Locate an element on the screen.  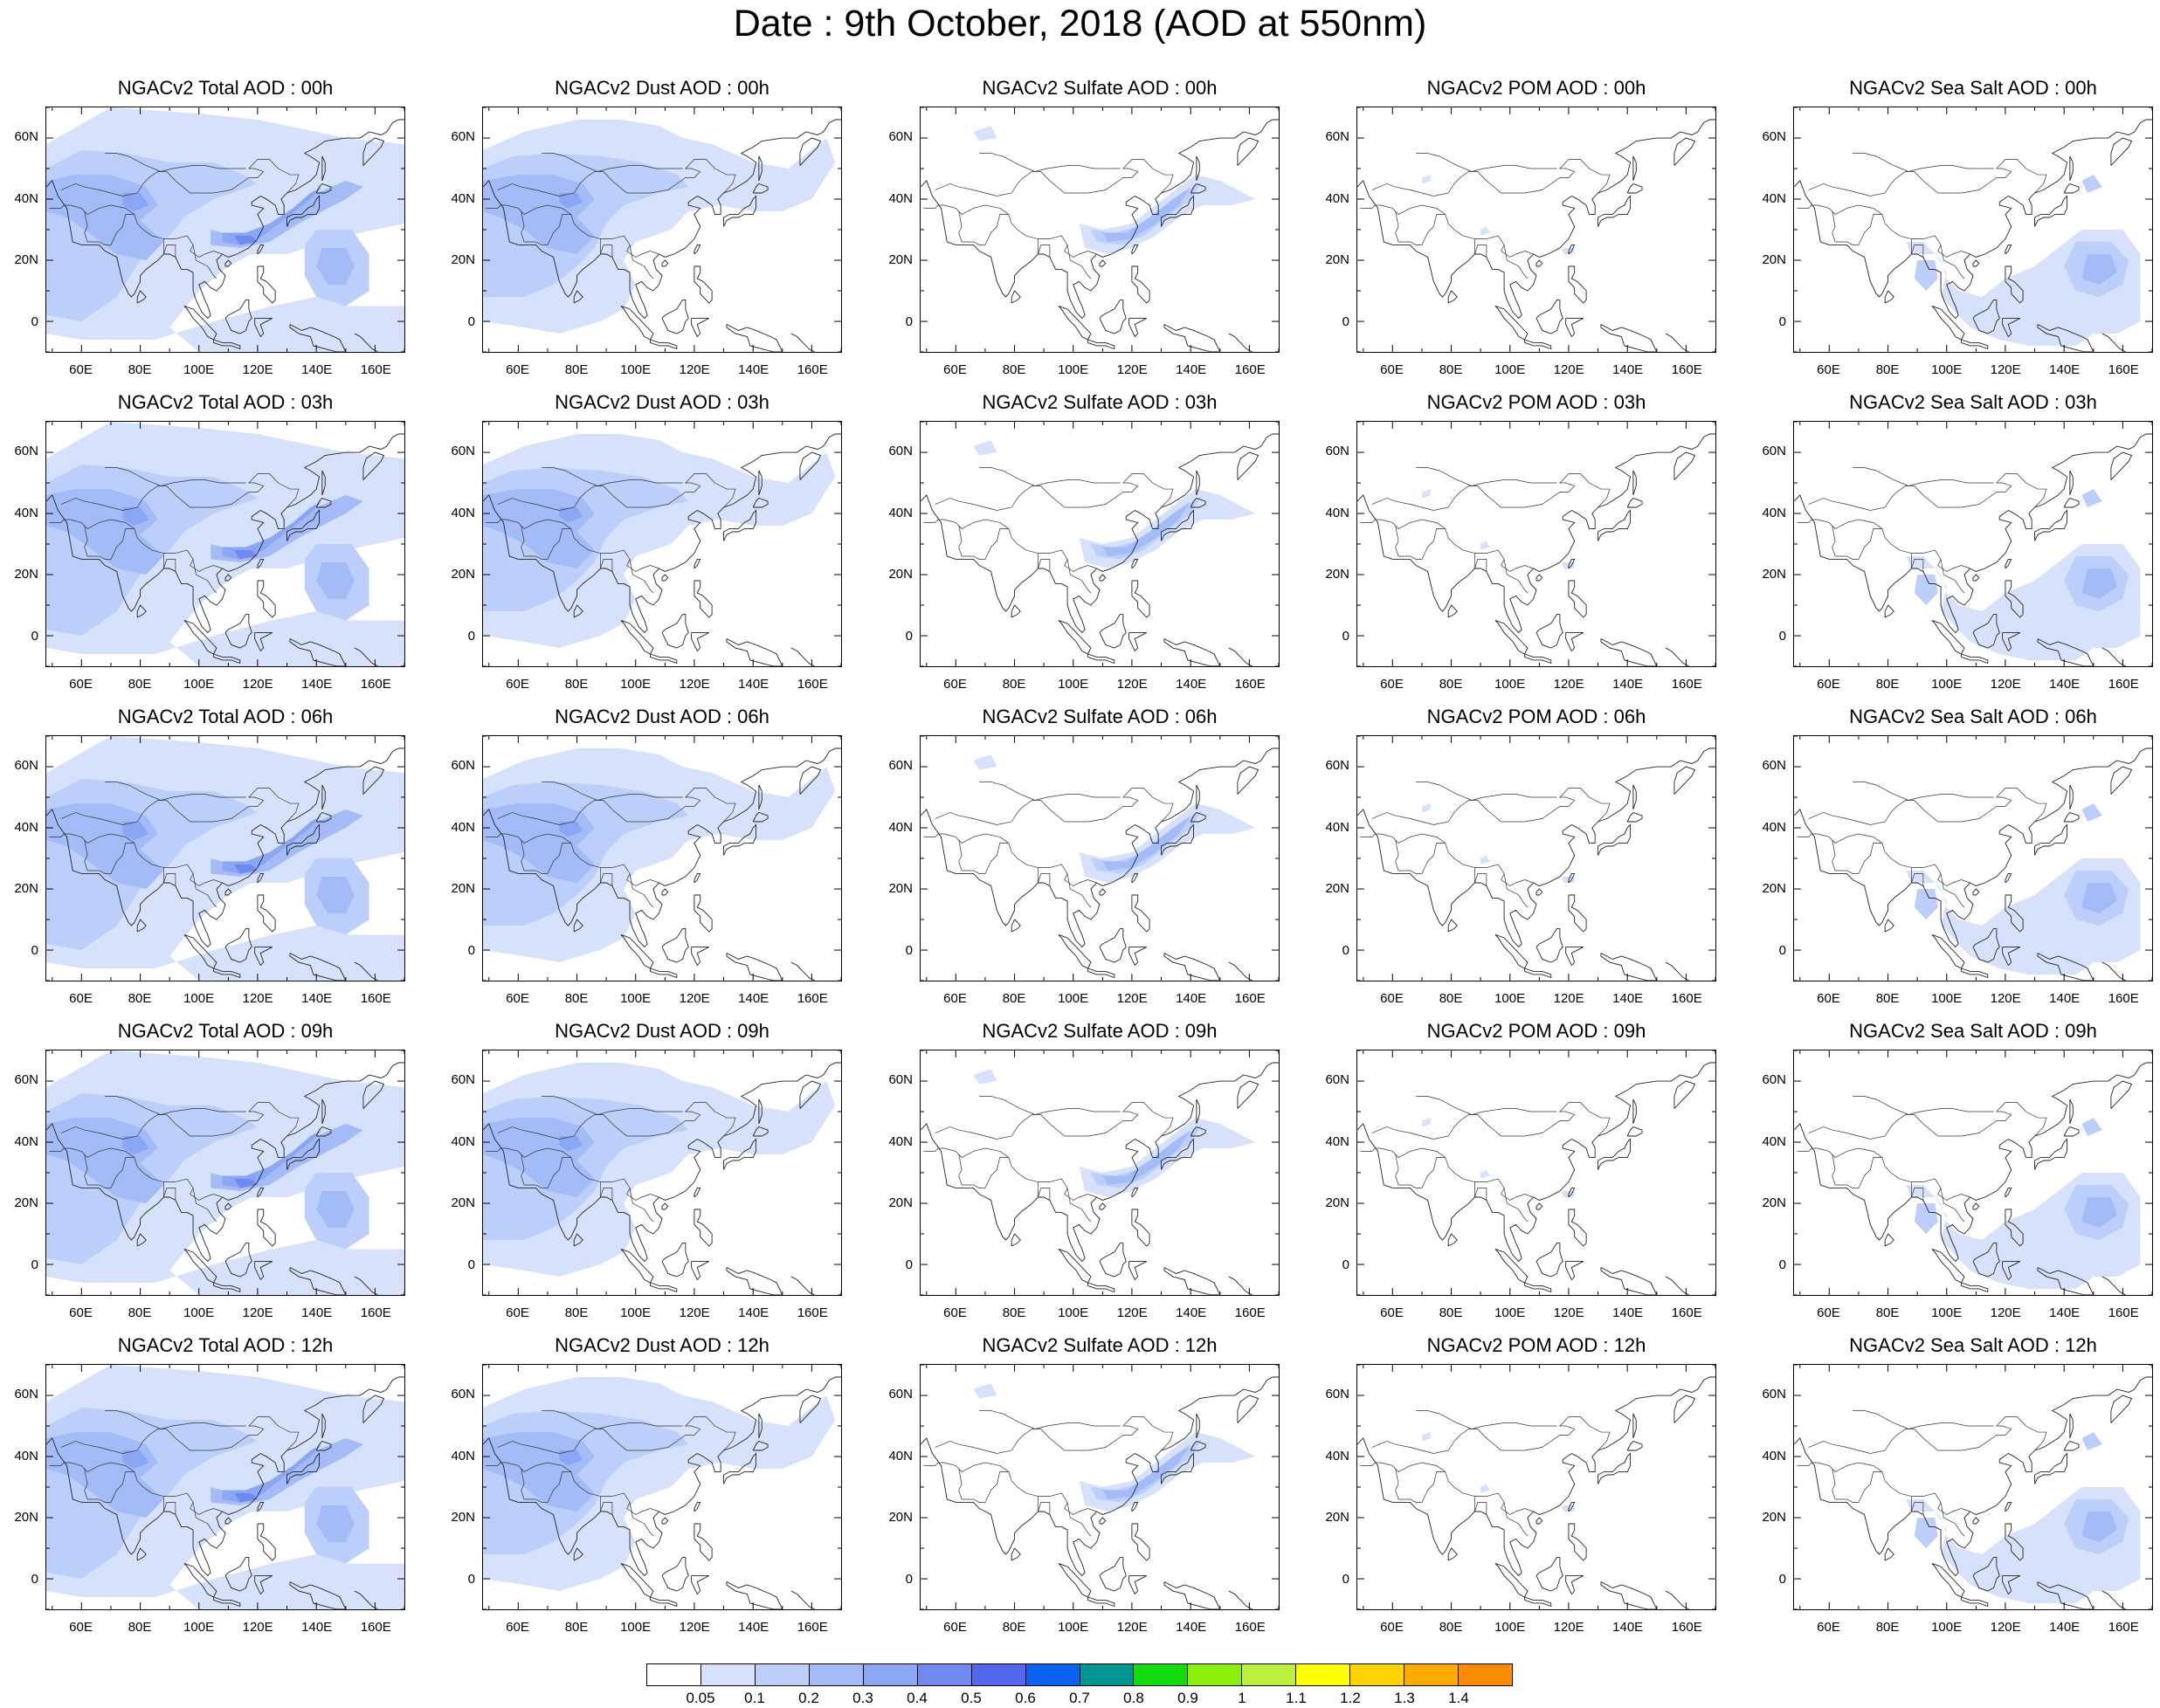
lon-tick-label: 60E is located at coordinates (81, 1312).